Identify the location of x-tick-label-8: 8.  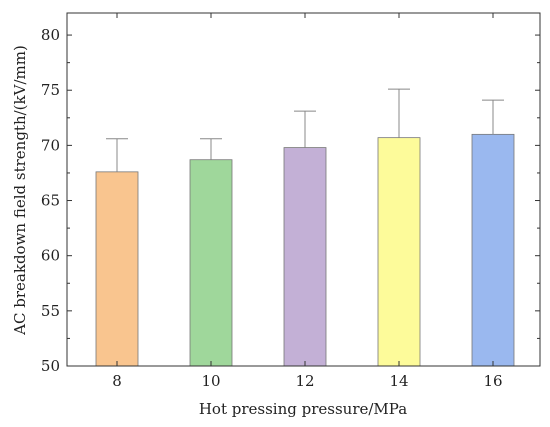
(117, 381).